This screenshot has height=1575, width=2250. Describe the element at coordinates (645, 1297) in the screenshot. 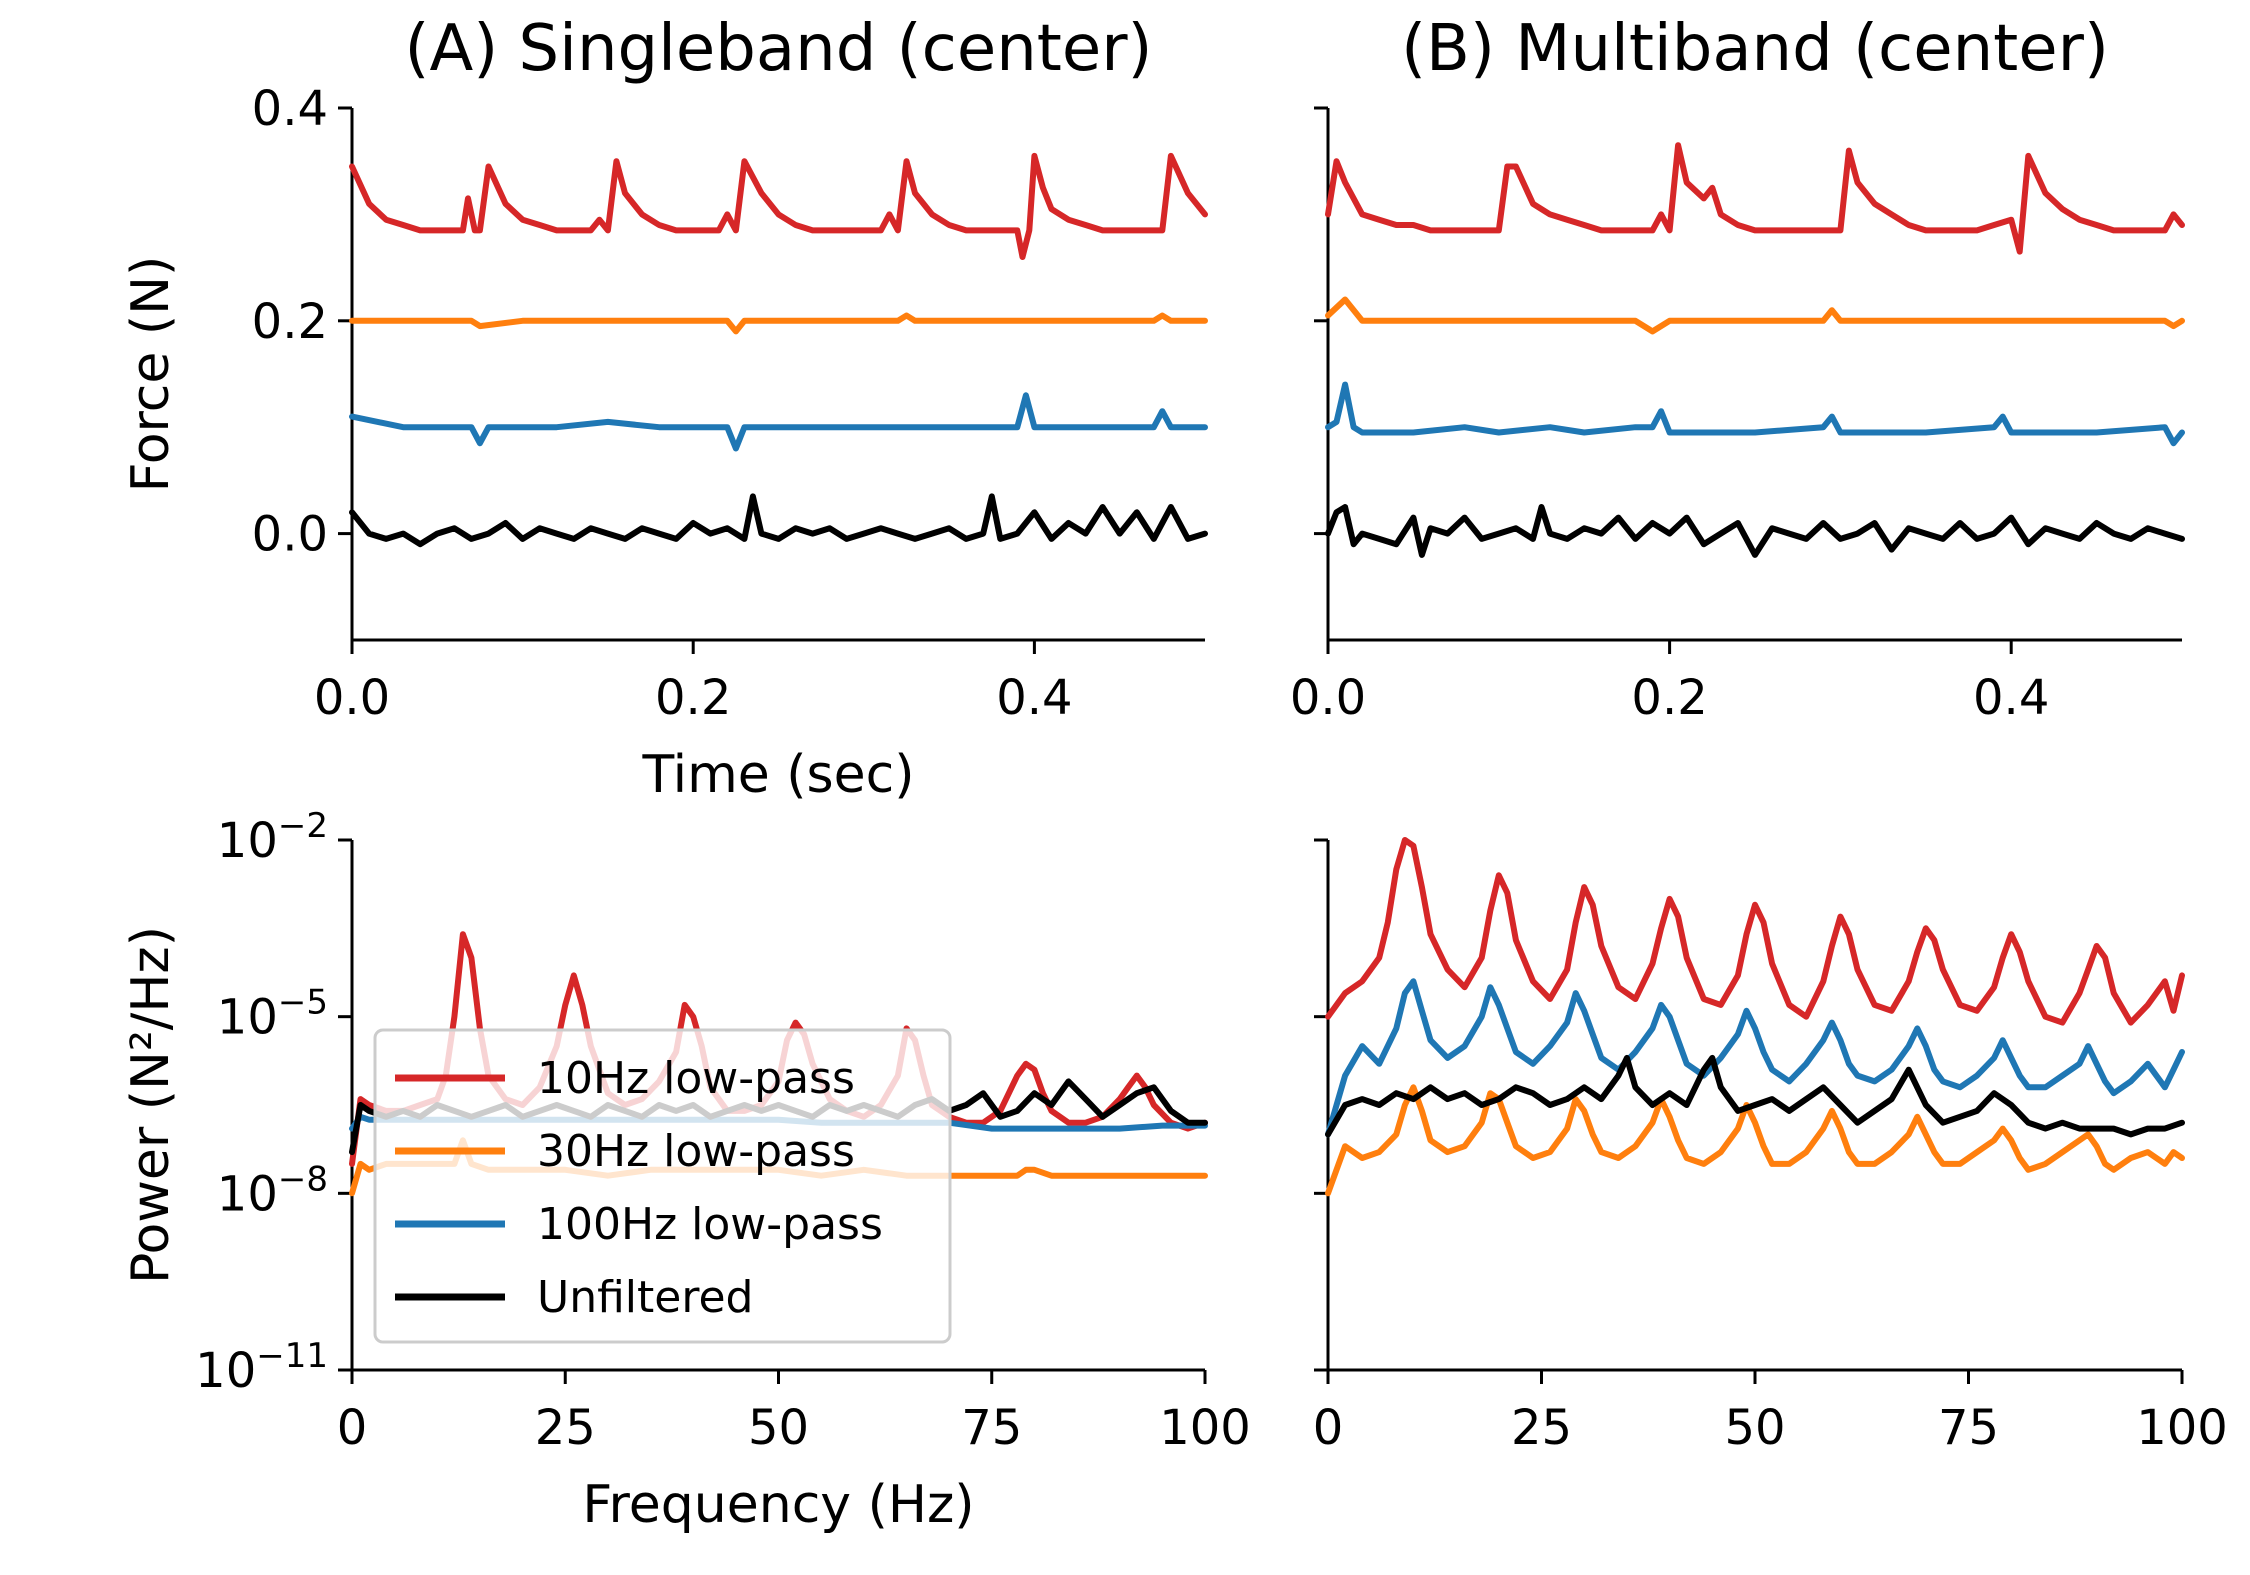

I see `legend-label: Unfiltered` at that location.